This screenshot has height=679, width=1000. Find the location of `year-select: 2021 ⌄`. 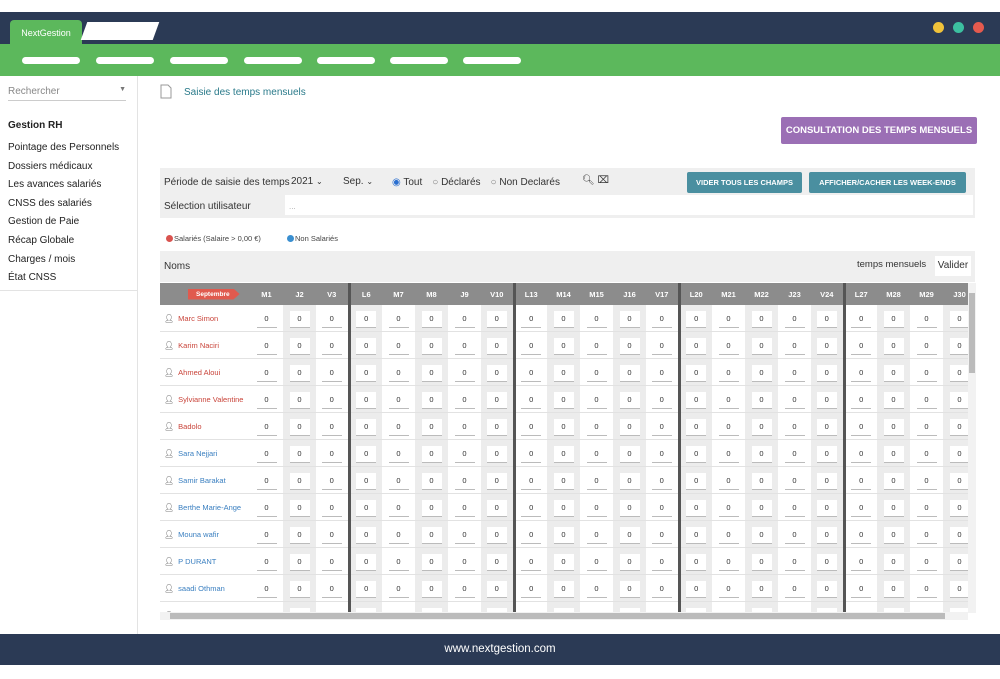

year-select: 2021 ⌄ is located at coordinates (307, 181).